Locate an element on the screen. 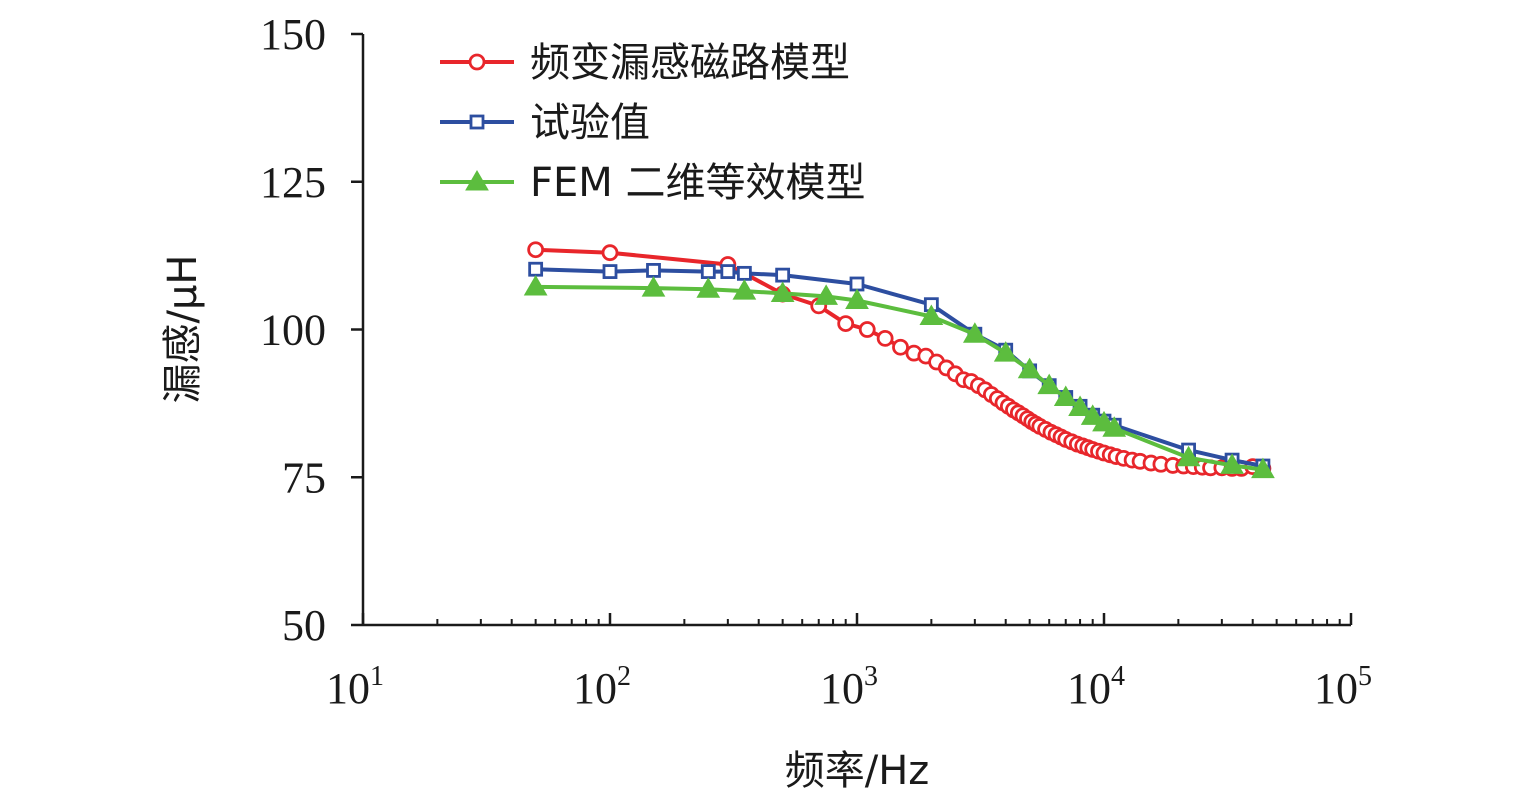 This screenshot has height=807, width=1535. x-tick-label: 10³ is located at coordinates (849, 687).